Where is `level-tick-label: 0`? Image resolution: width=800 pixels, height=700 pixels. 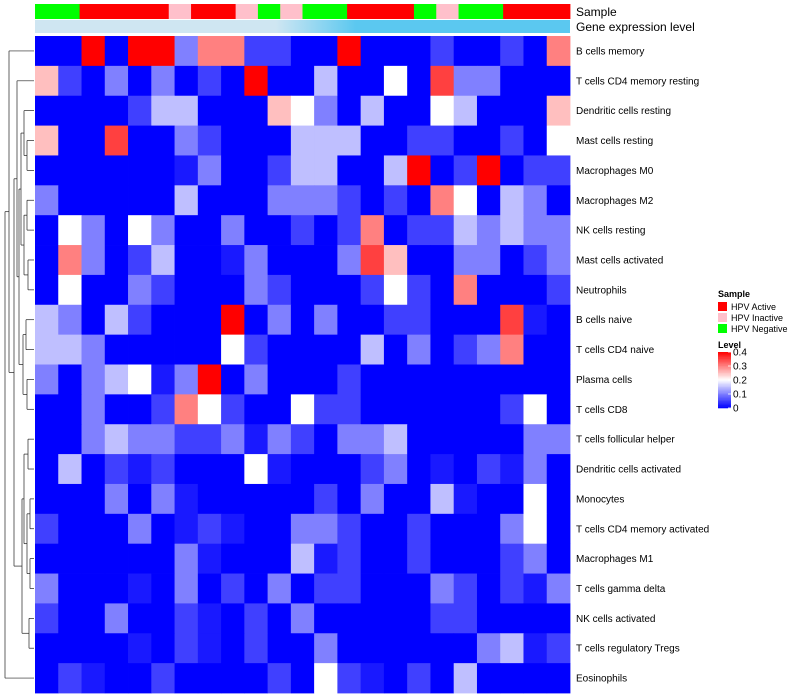
level-tick-label: 0 is located at coordinates (736, 409).